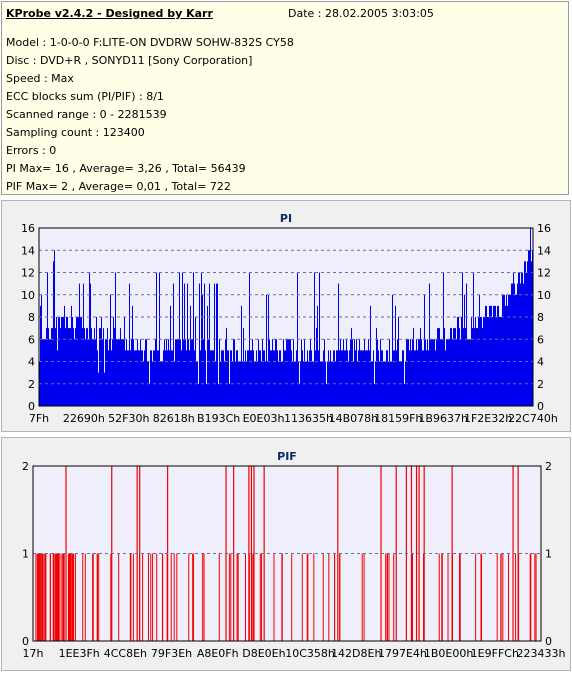  Describe the element at coordinates (308, 418) in the screenshot. I see `x-tick-label: 113635h` at that location.